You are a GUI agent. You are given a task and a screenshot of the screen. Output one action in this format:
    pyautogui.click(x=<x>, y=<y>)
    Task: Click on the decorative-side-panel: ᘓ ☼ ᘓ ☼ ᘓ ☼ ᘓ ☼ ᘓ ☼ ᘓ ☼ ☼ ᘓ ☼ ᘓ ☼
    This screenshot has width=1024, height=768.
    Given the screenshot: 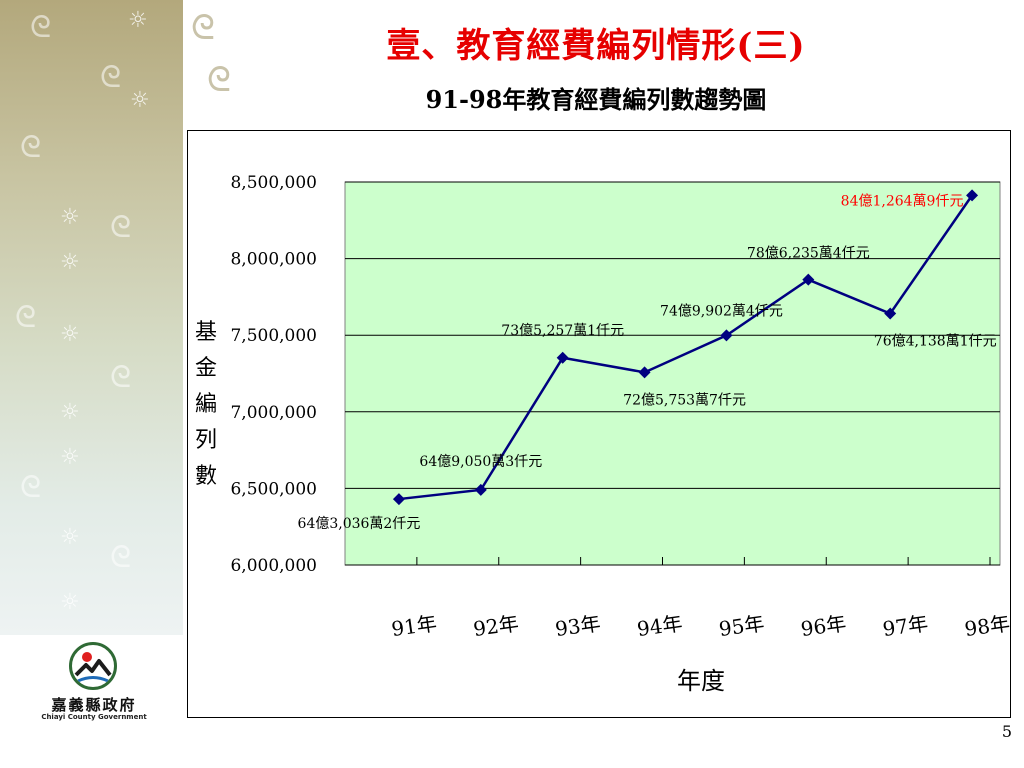 What is the action you would take?
    pyautogui.click(x=91, y=317)
    